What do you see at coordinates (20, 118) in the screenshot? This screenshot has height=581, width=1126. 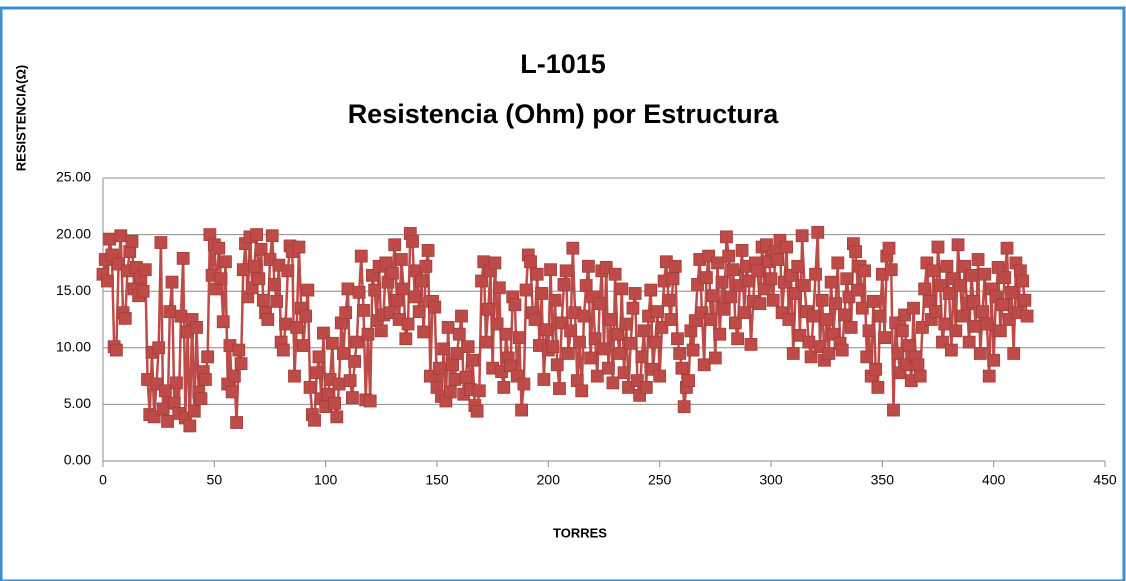 I see `y-axis-label: RESISTENCIA(Ω)` at bounding box center [20, 118].